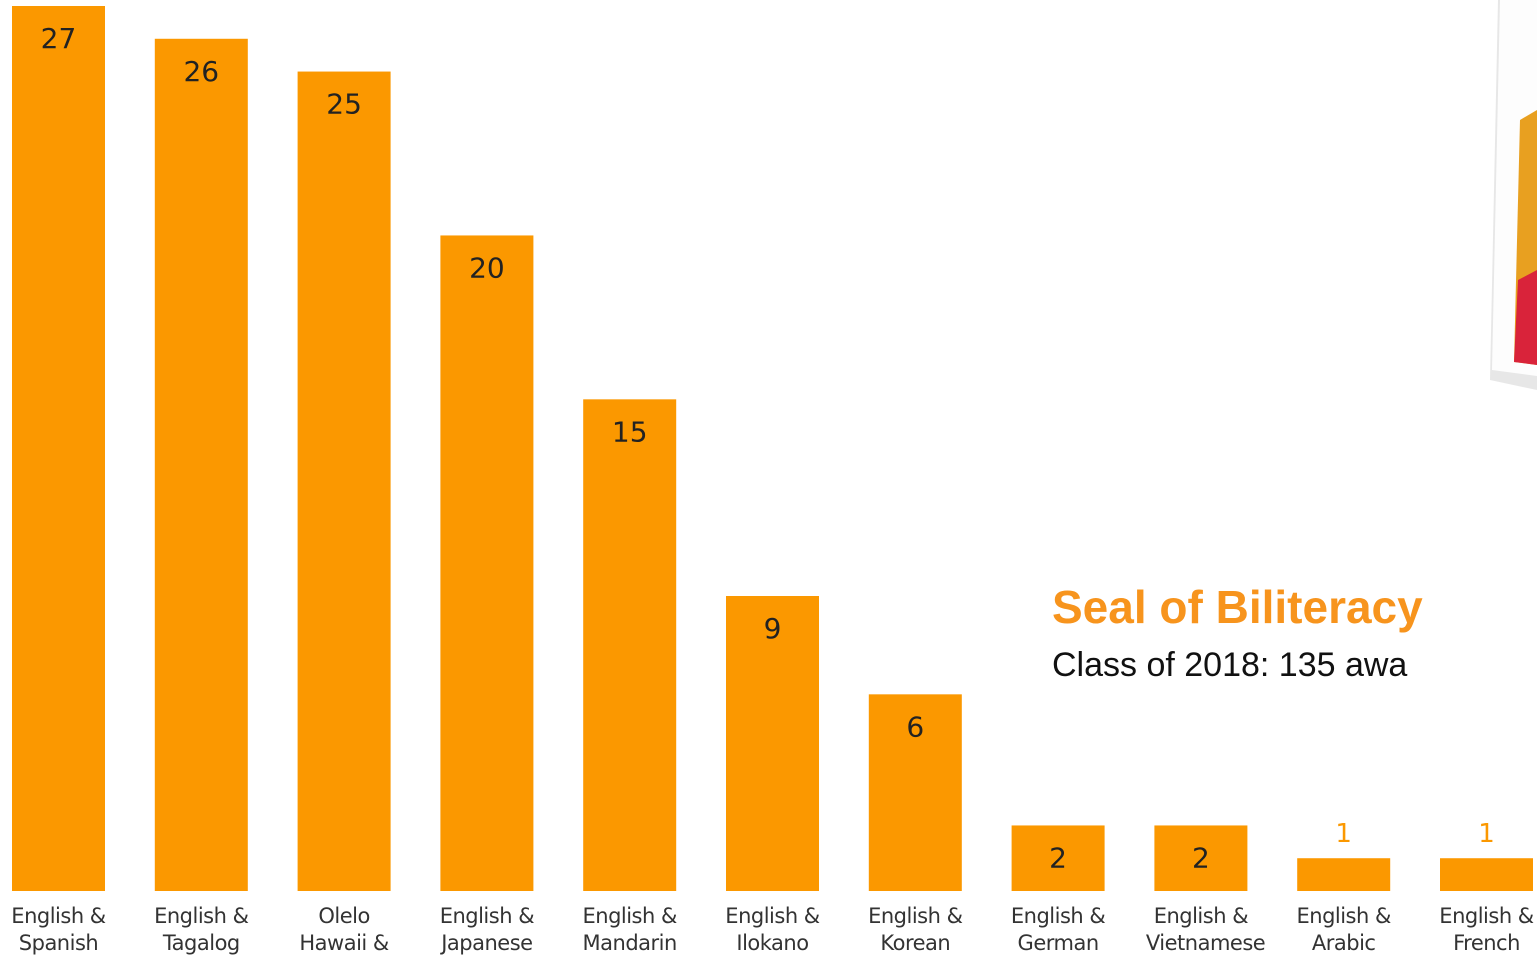  What do you see at coordinates (1486, 929) in the screenshot?
I see `x-tick-label: English & French` at bounding box center [1486, 929].